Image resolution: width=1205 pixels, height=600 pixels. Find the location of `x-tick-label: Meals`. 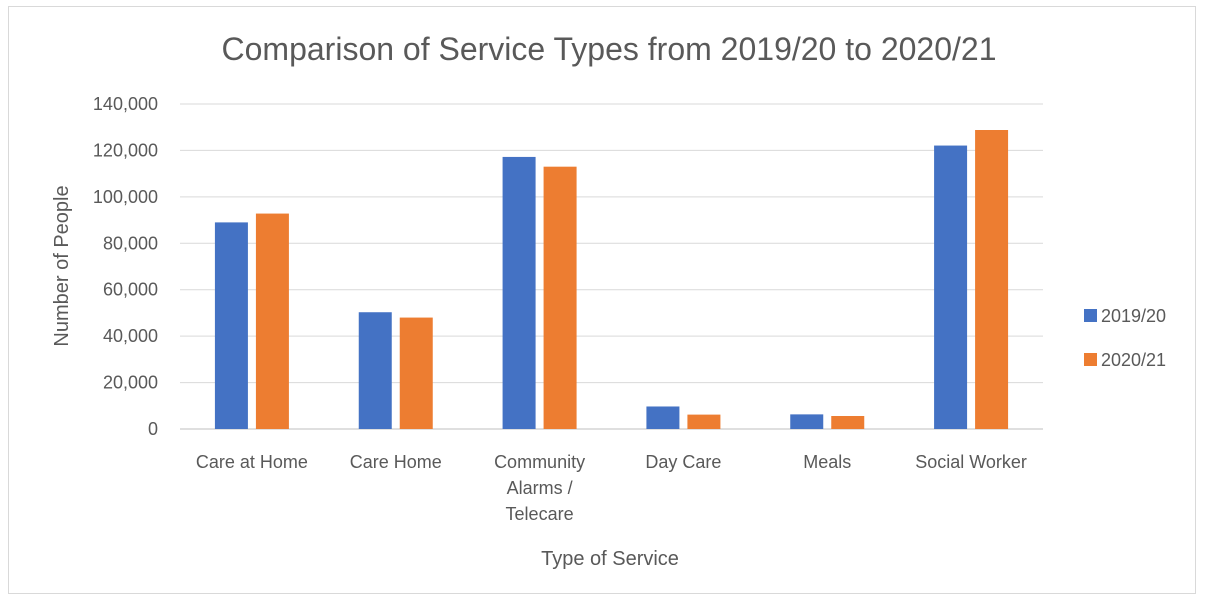

x-tick-label: Meals is located at coordinates (827, 462).